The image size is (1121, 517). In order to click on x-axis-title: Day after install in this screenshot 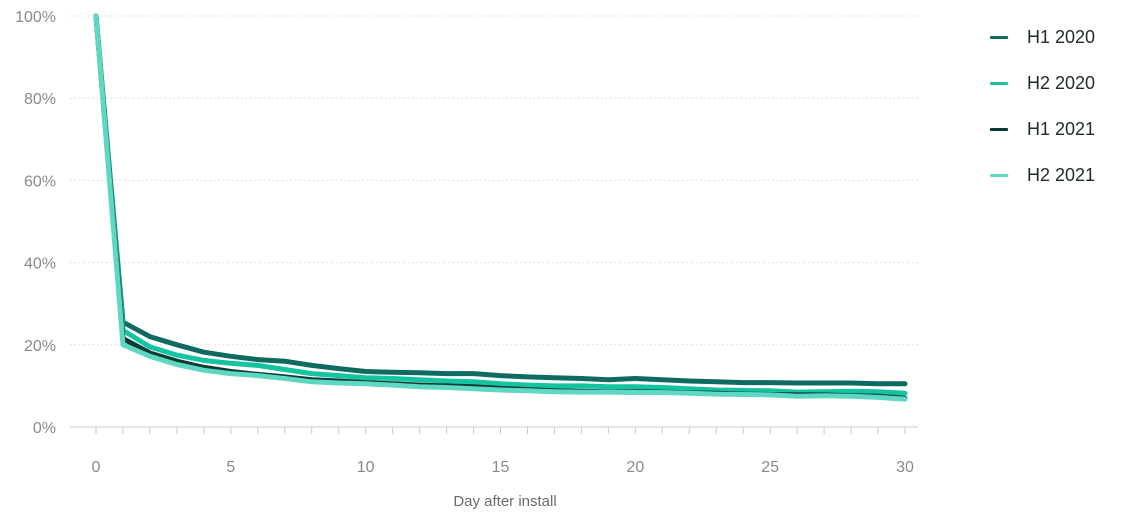, I will do `click(504, 501)`.